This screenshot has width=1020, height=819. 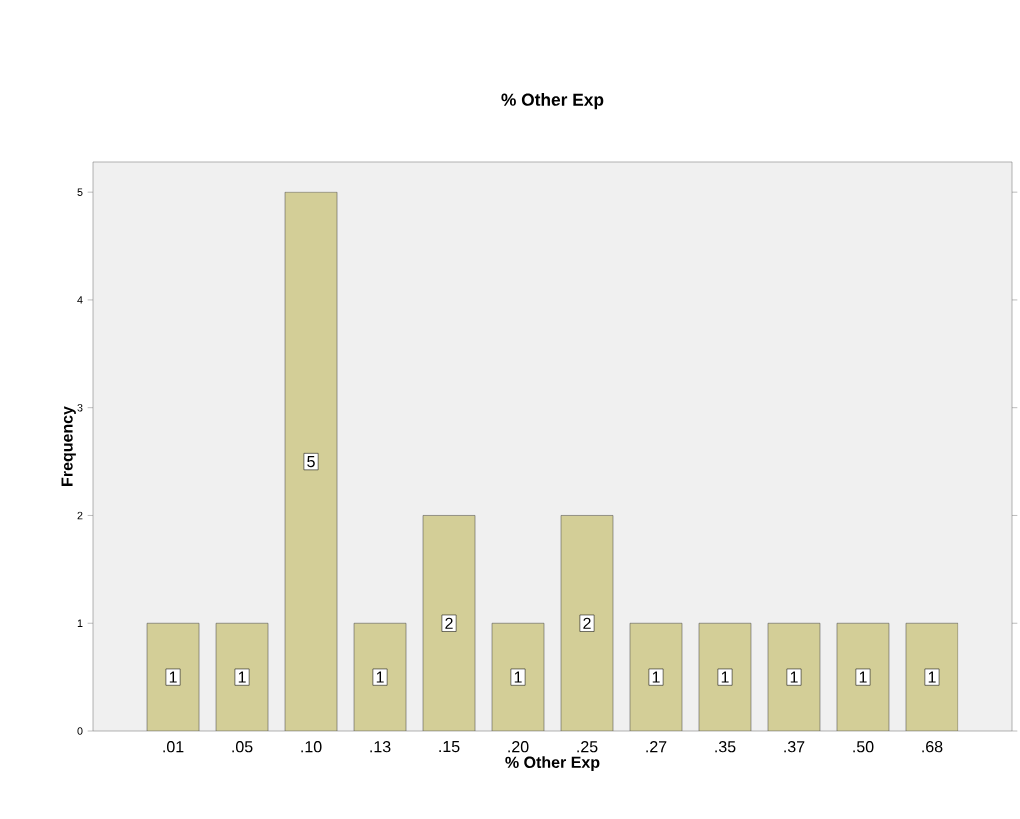 I want to click on x-tick-label: .01, so click(x=173, y=747).